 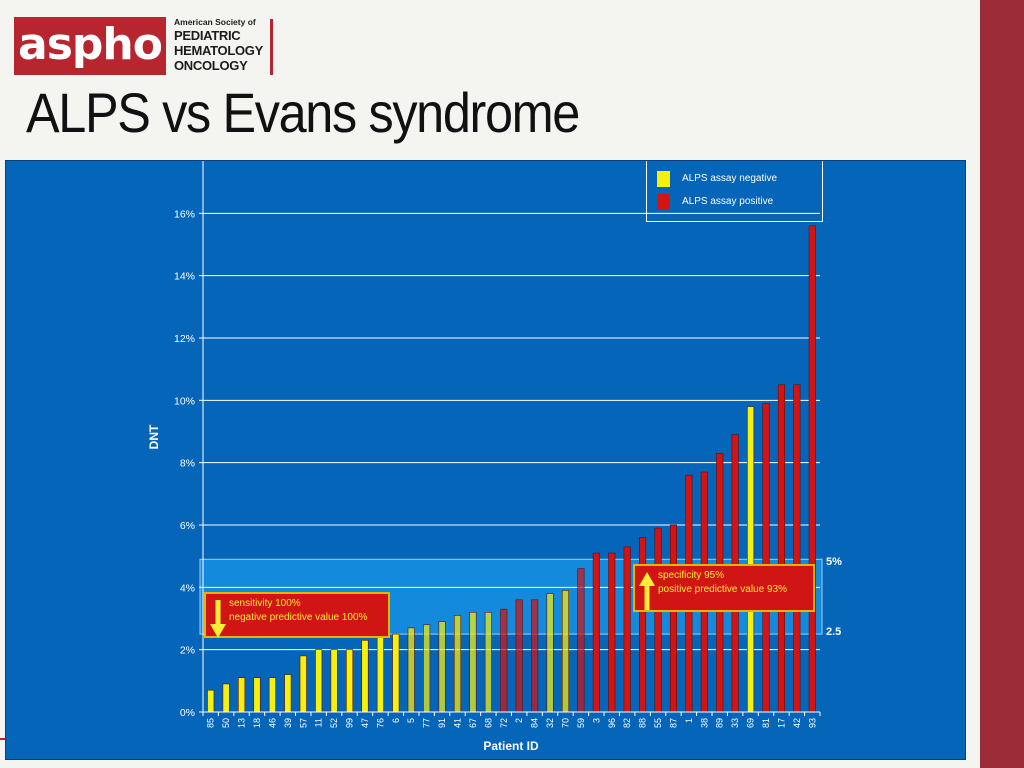 I want to click on x-tick-label: 70, so click(x=565, y=723).